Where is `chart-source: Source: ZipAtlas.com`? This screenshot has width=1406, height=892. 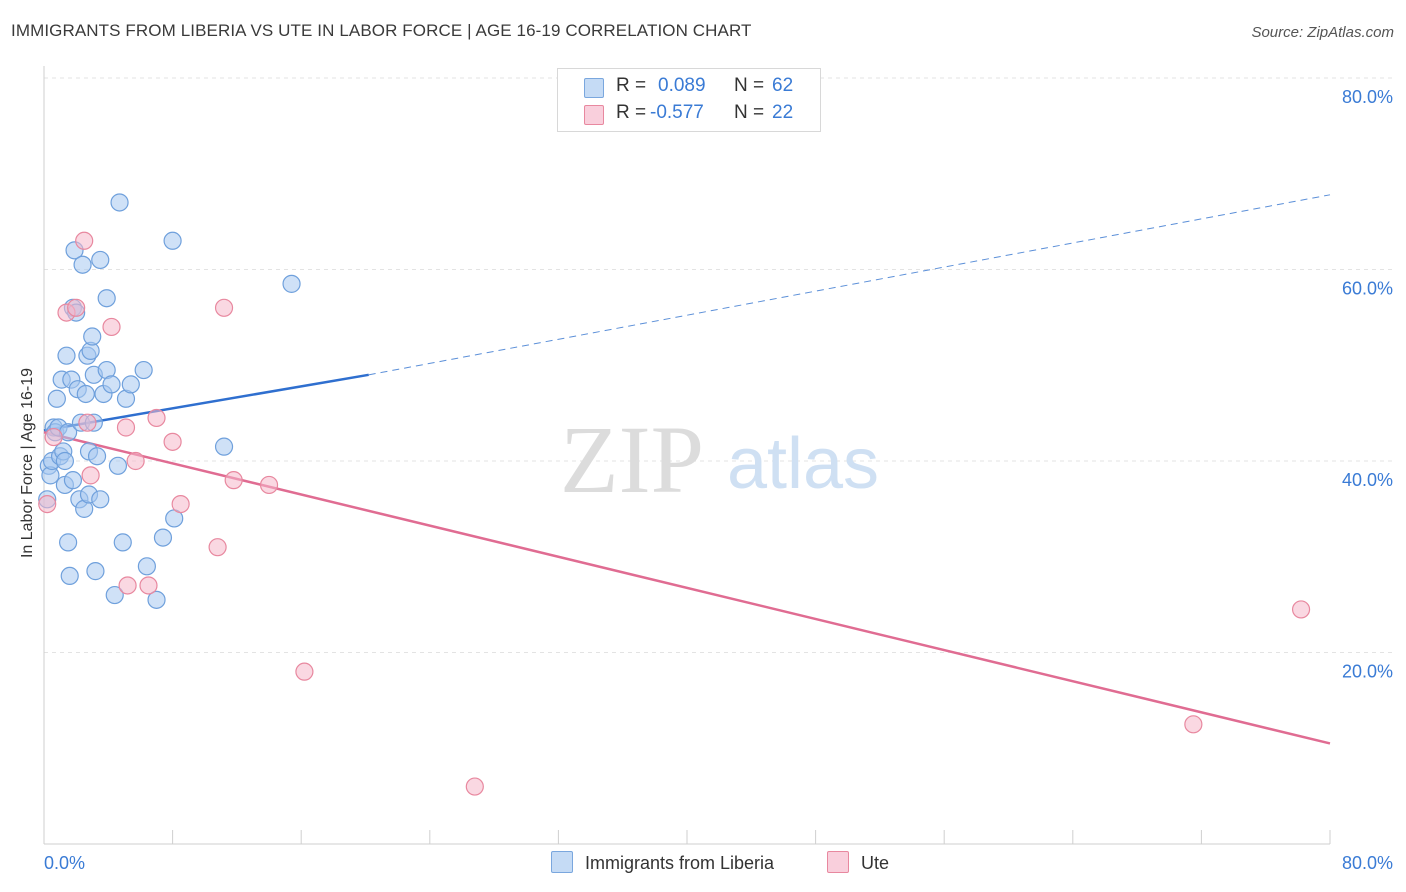
chart-source: Source: ZipAtlas.com is located at coordinates (1322, 32).